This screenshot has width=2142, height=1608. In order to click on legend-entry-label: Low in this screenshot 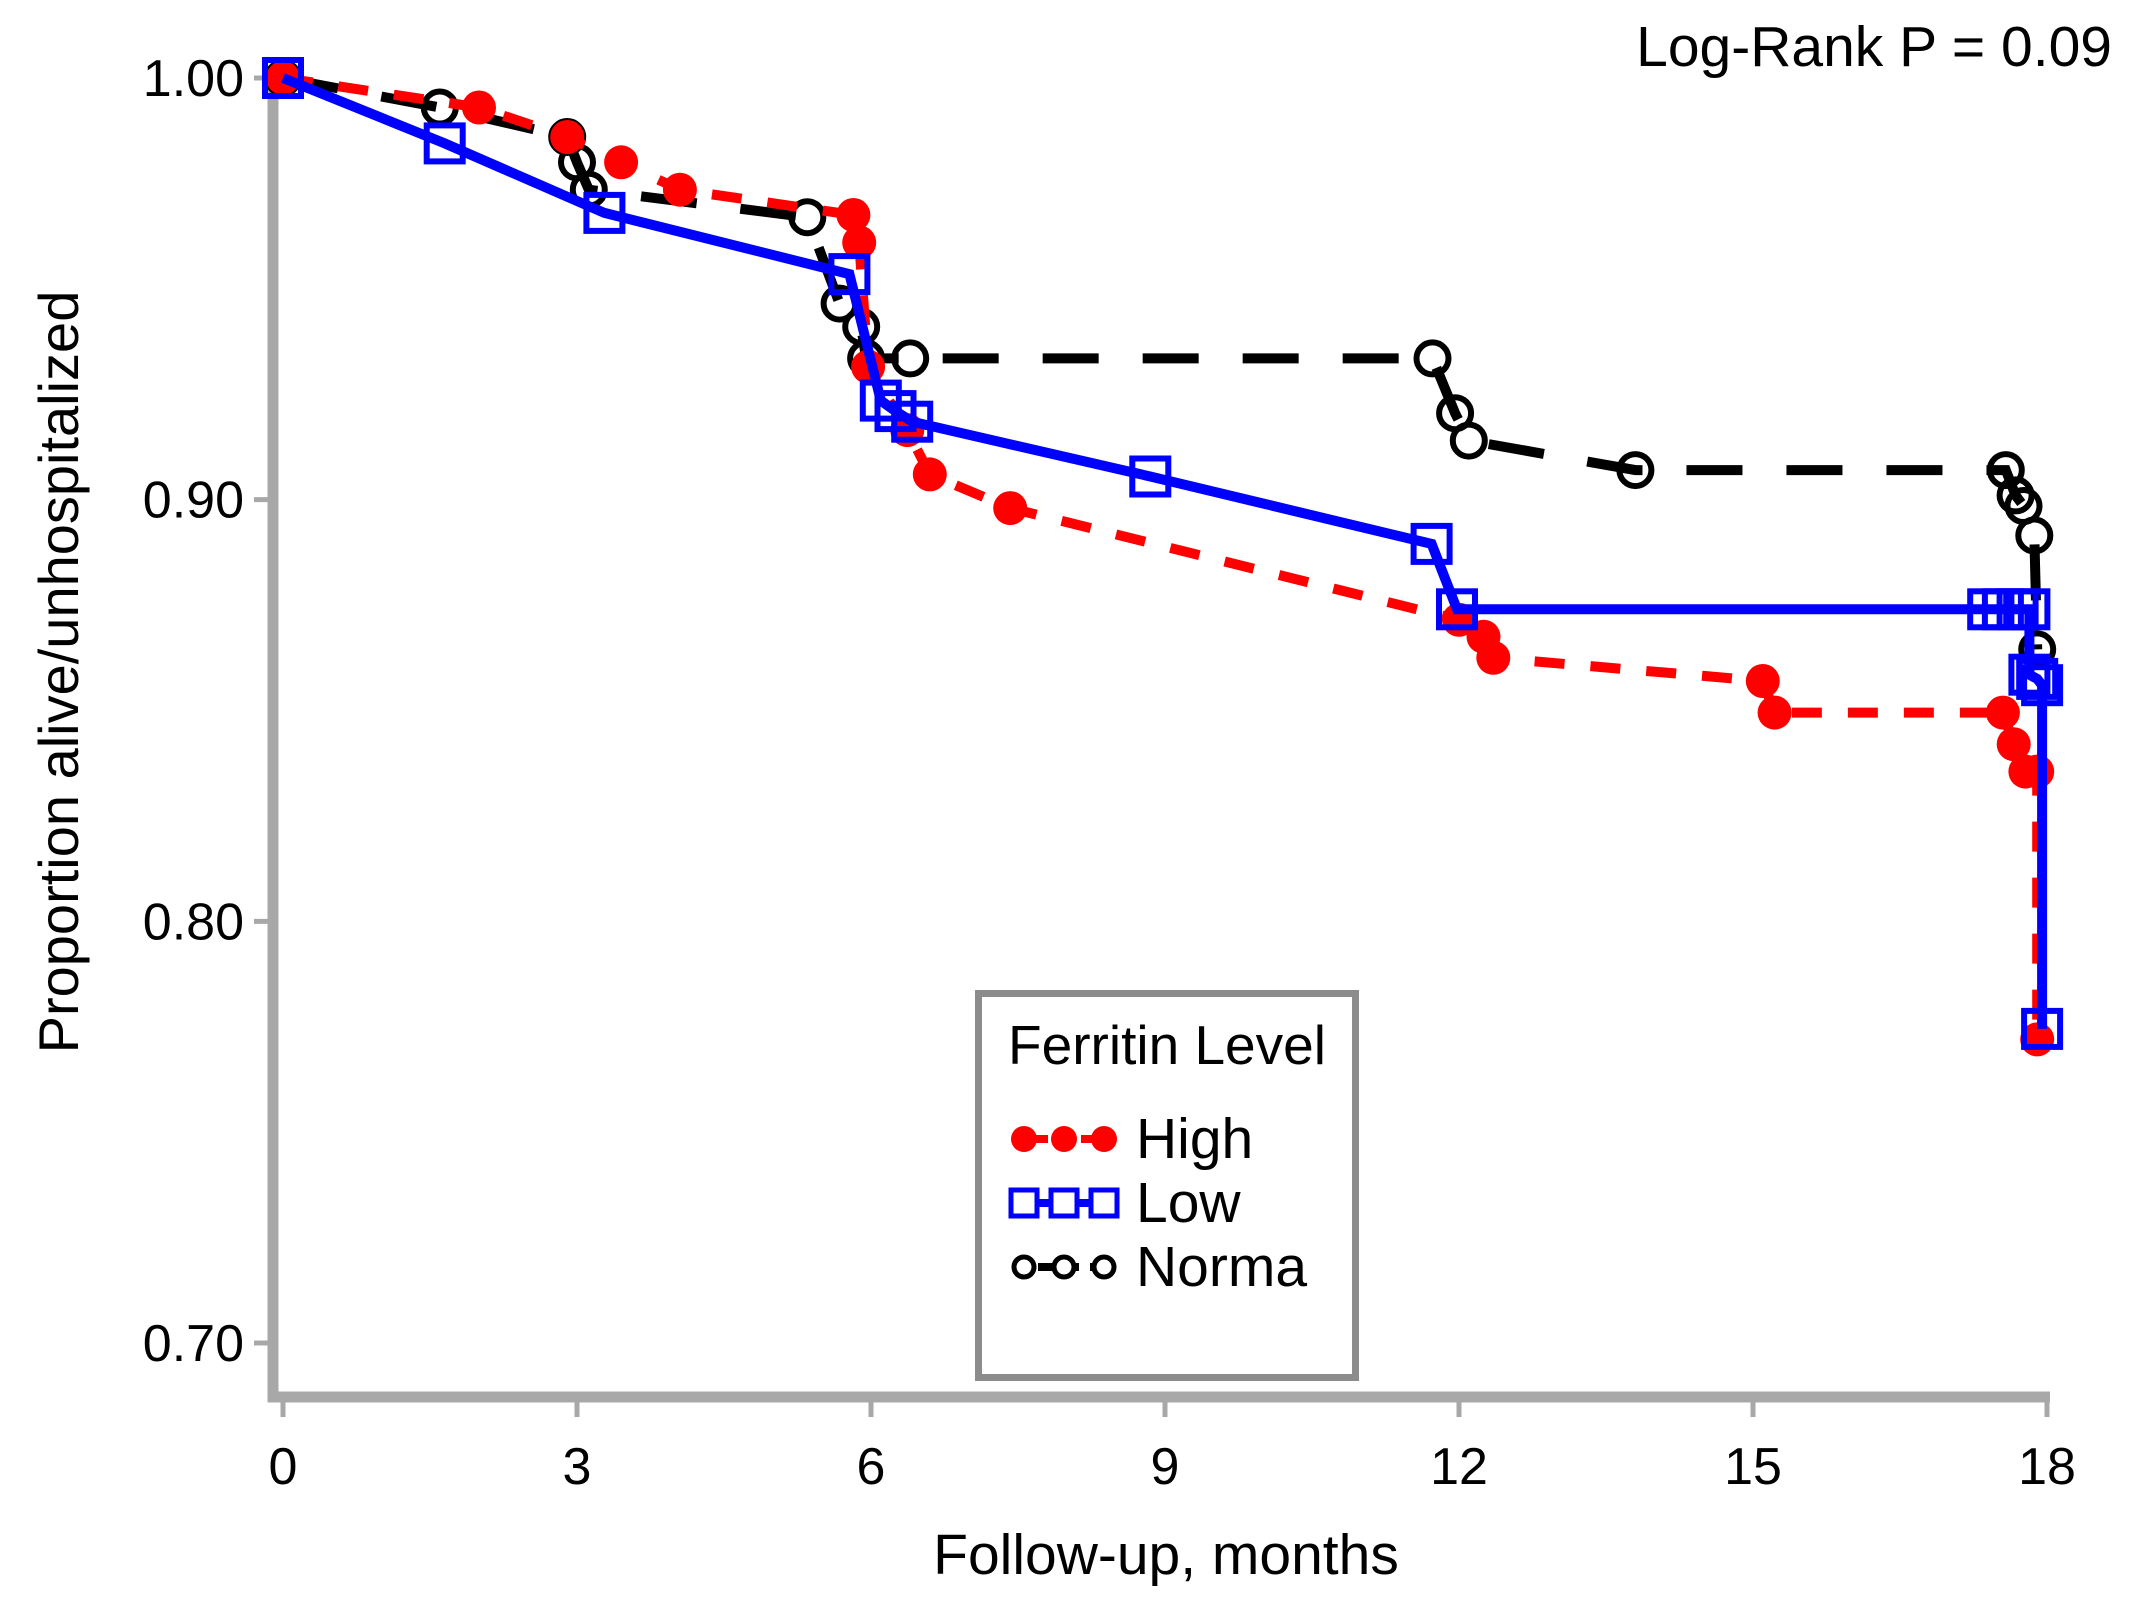, I will do `click(1188, 1203)`.